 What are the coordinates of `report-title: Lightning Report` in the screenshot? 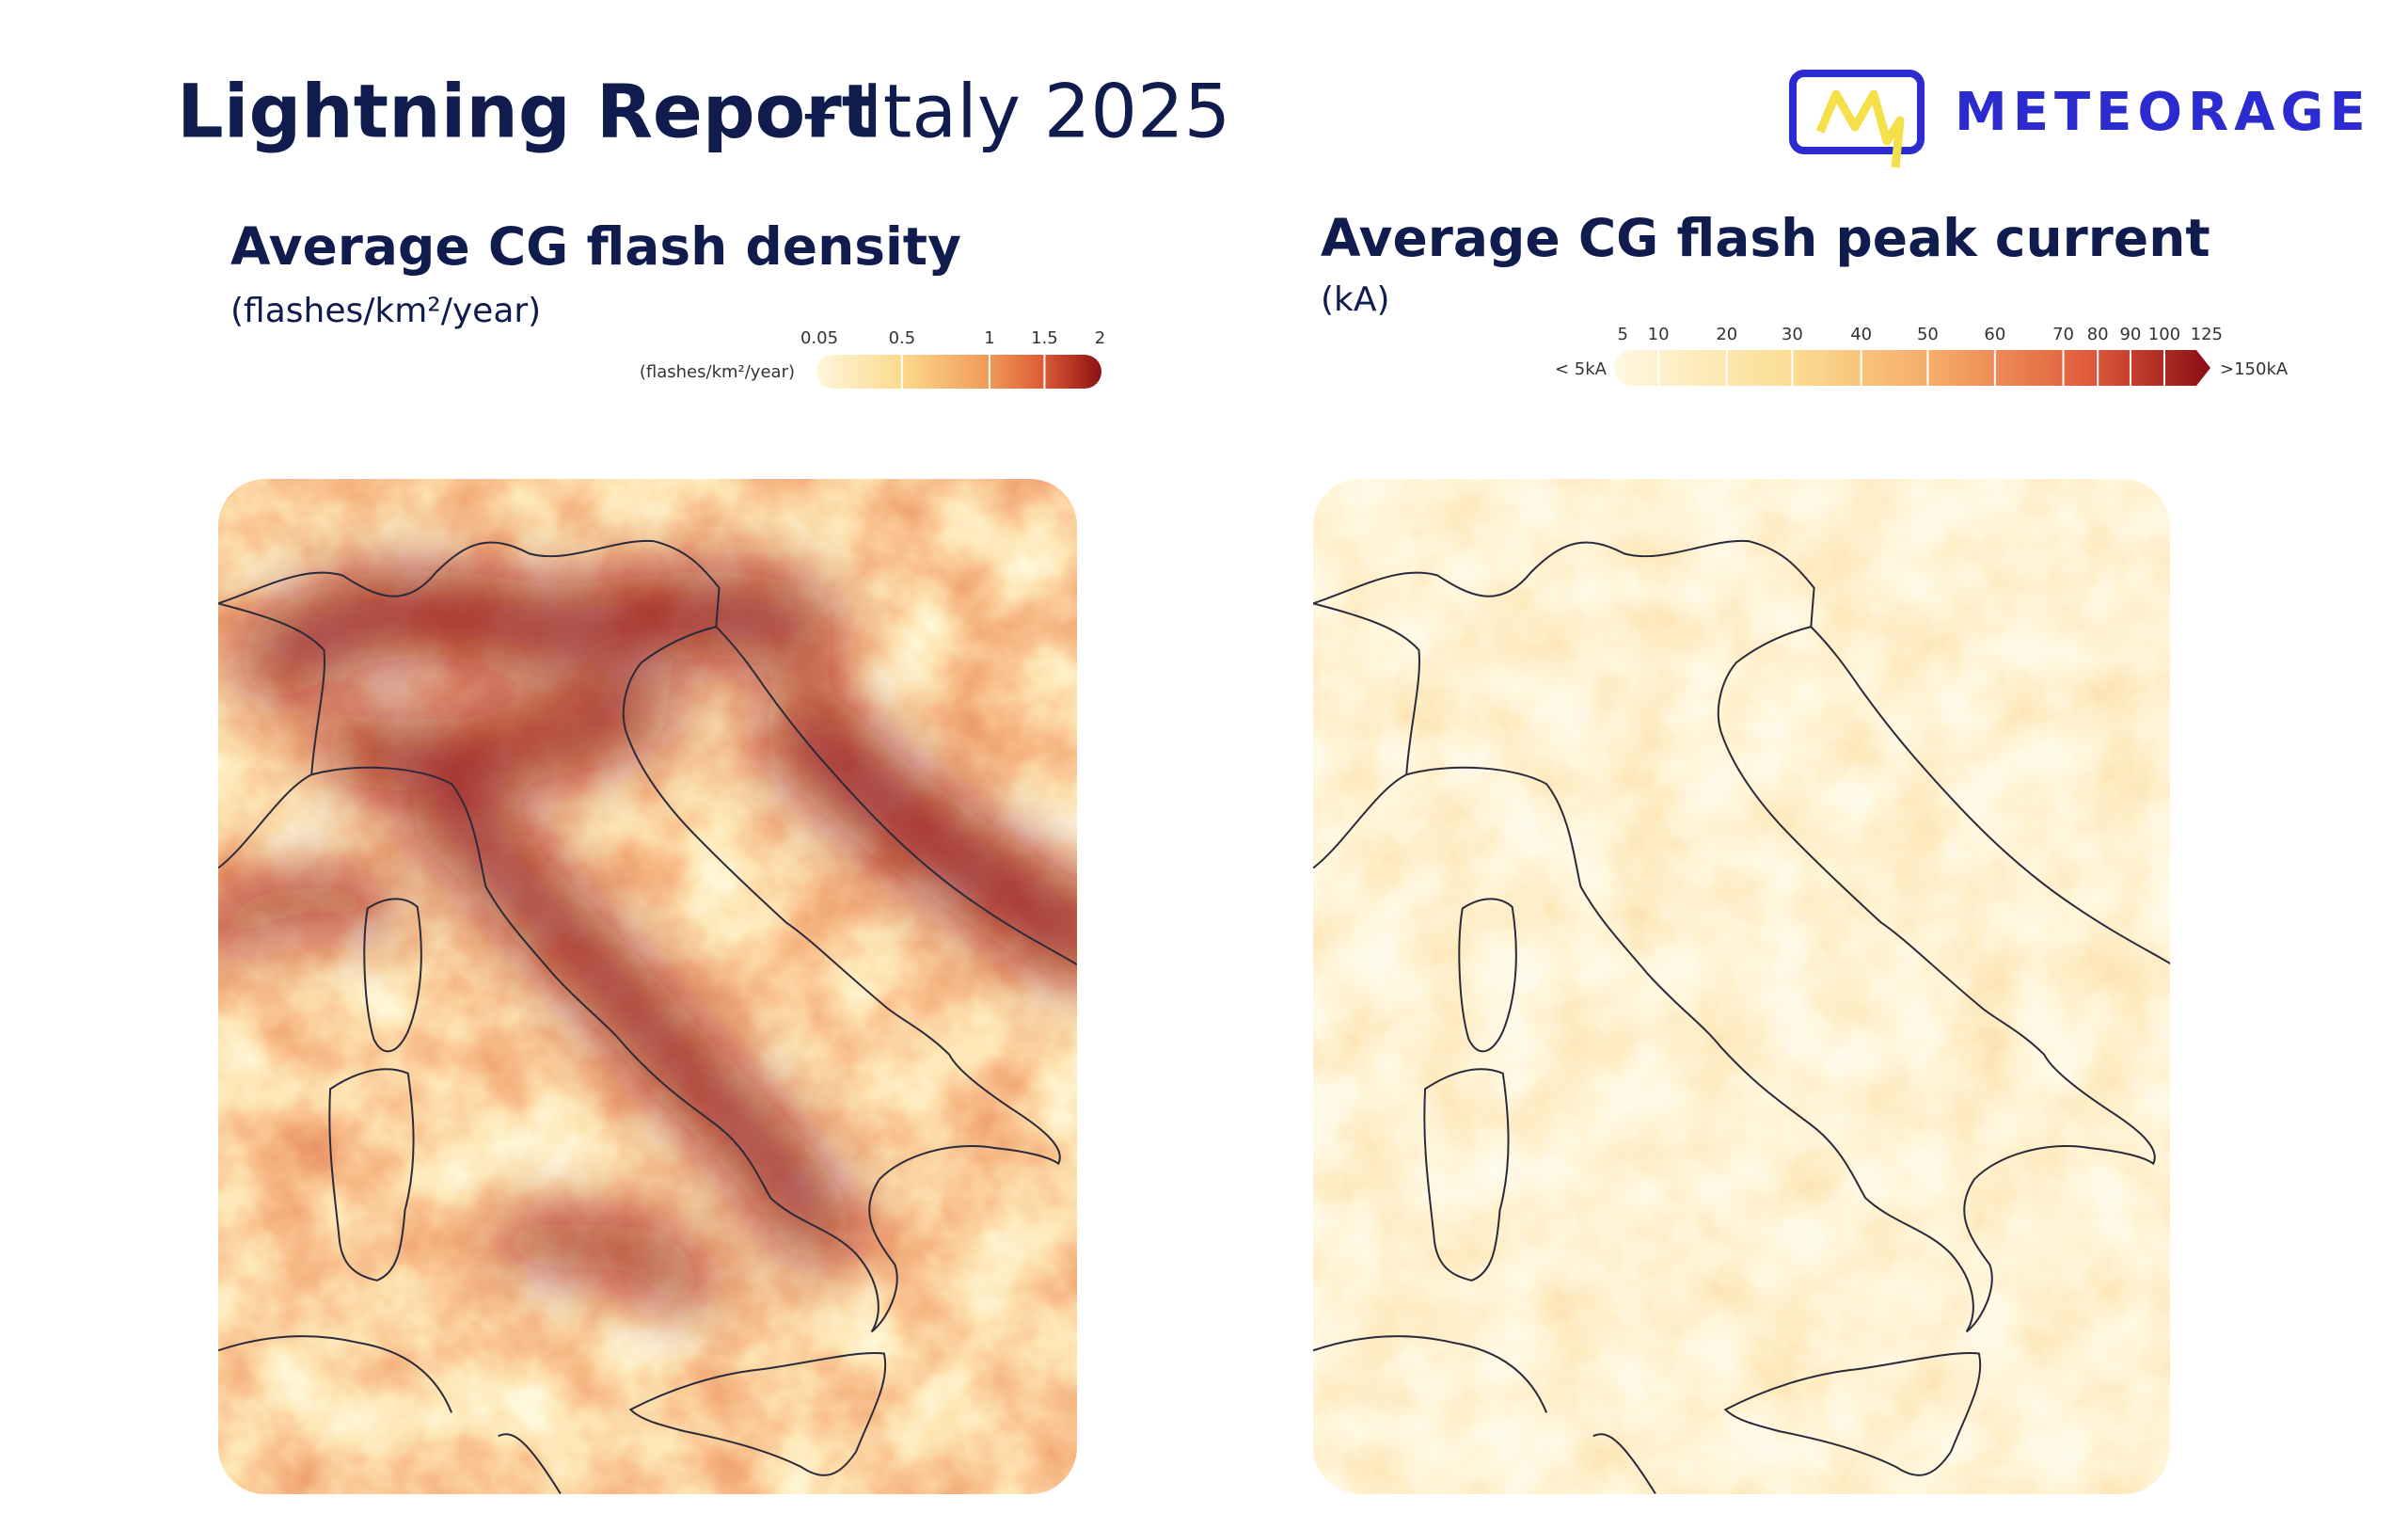 It's located at (527, 112).